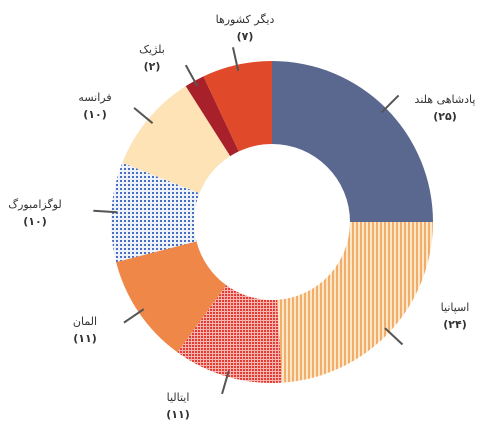 The height and width of the screenshot is (421, 491). I want to click on slice-label: فرانسه, so click(94, 97).